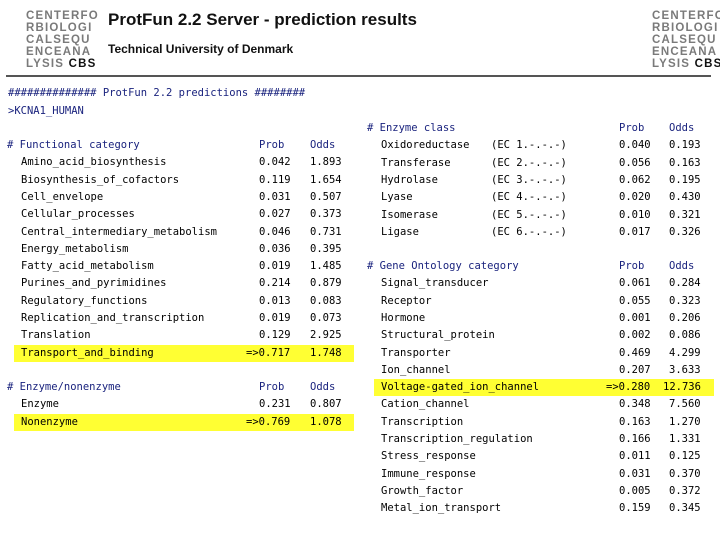  I want to click on odds-value: 0.193, so click(685, 145).